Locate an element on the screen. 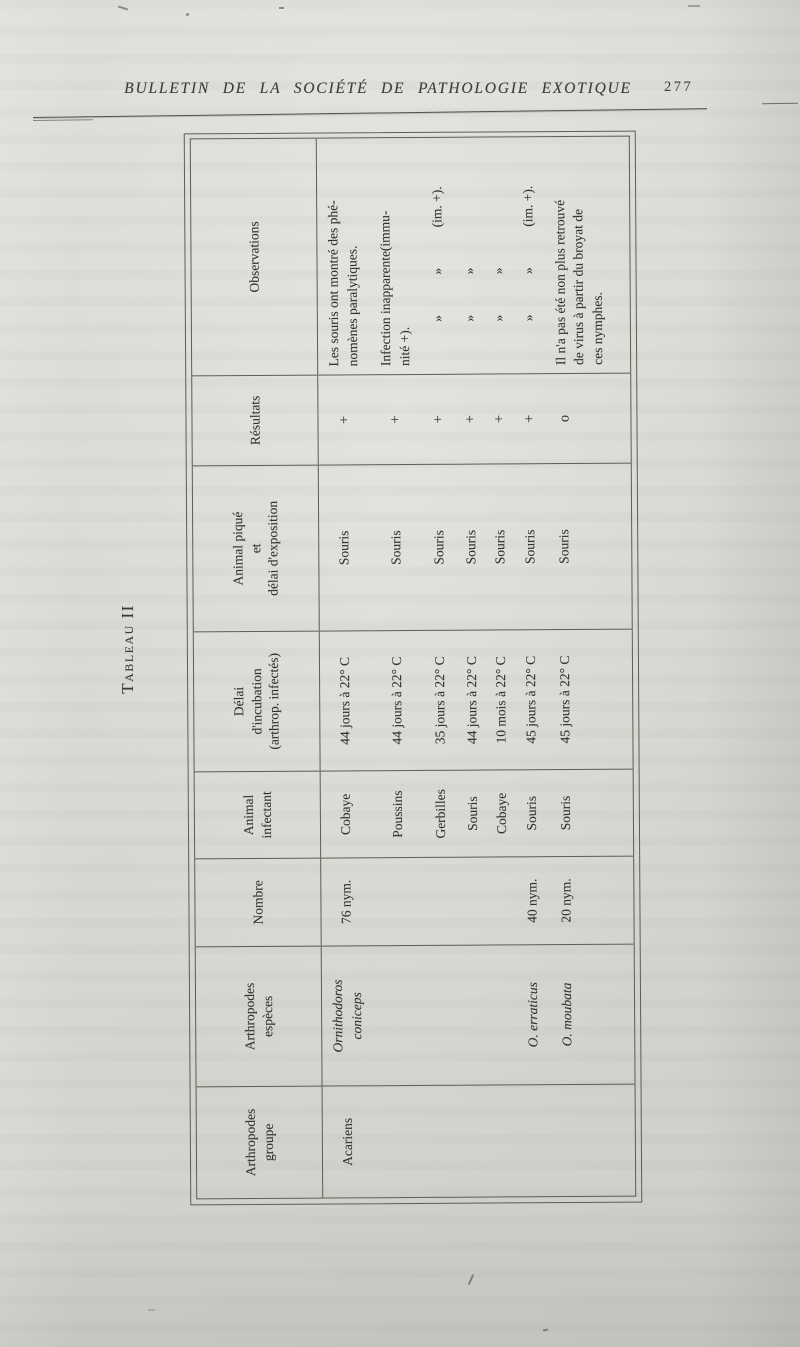 The width and height of the screenshot is (800, 1347). header-rule is located at coordinates (370, 113).